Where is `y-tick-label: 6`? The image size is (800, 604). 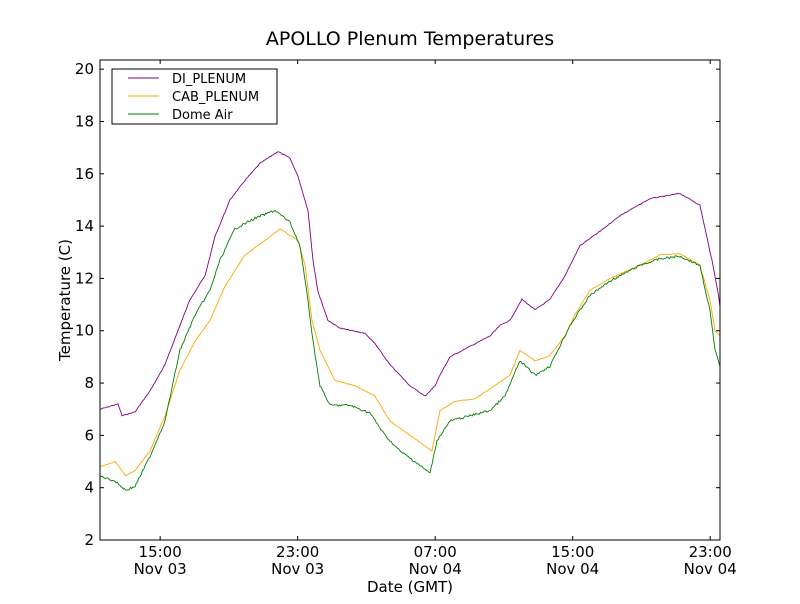 y-tick-label: 6 is located at coordinates (89, 435).